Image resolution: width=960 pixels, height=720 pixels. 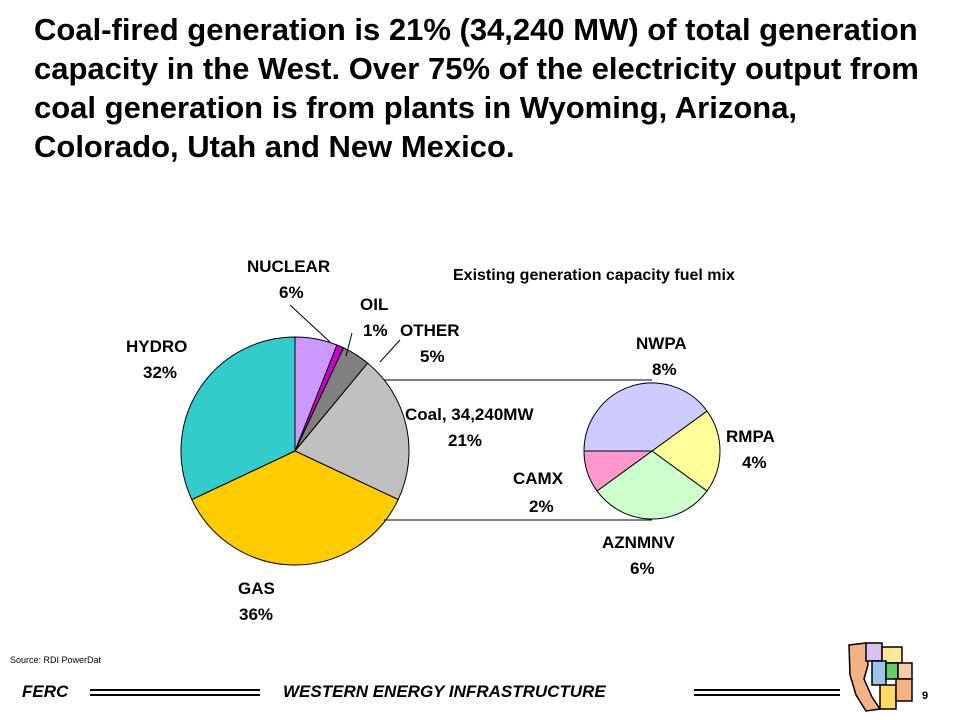 I want to click on label-nuclear-name: NUCLEAR, so click(x=288, y=266).